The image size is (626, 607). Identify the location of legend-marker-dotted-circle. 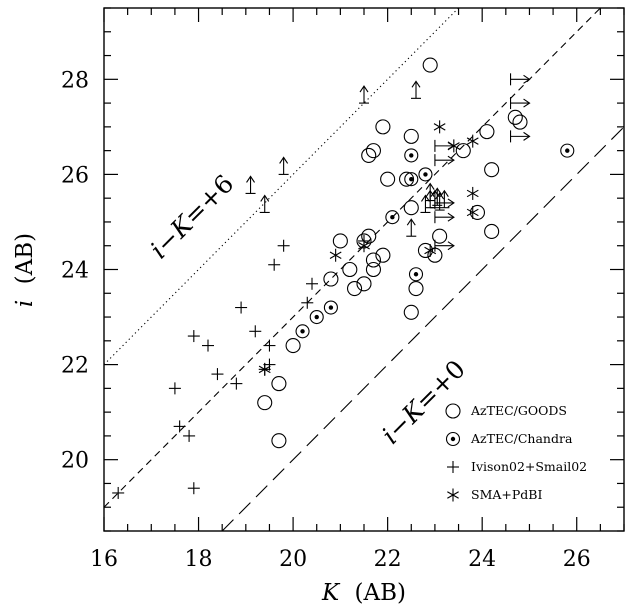
(453, 439).